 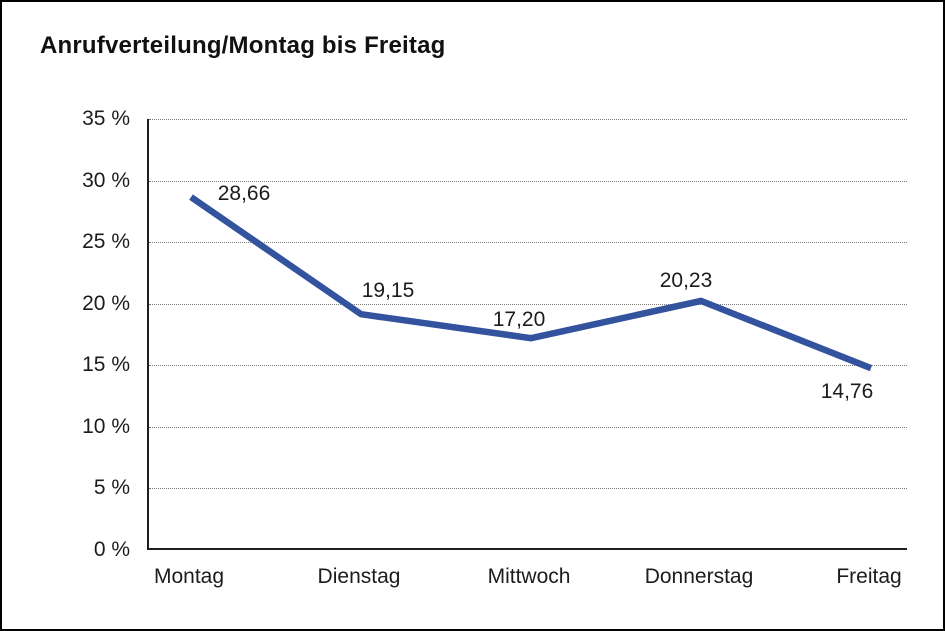 What do you see at coordinates (106, 426) in the screenshot?
I see `y-axis-tick-label: 10 %` at bounding box center [106, 426].